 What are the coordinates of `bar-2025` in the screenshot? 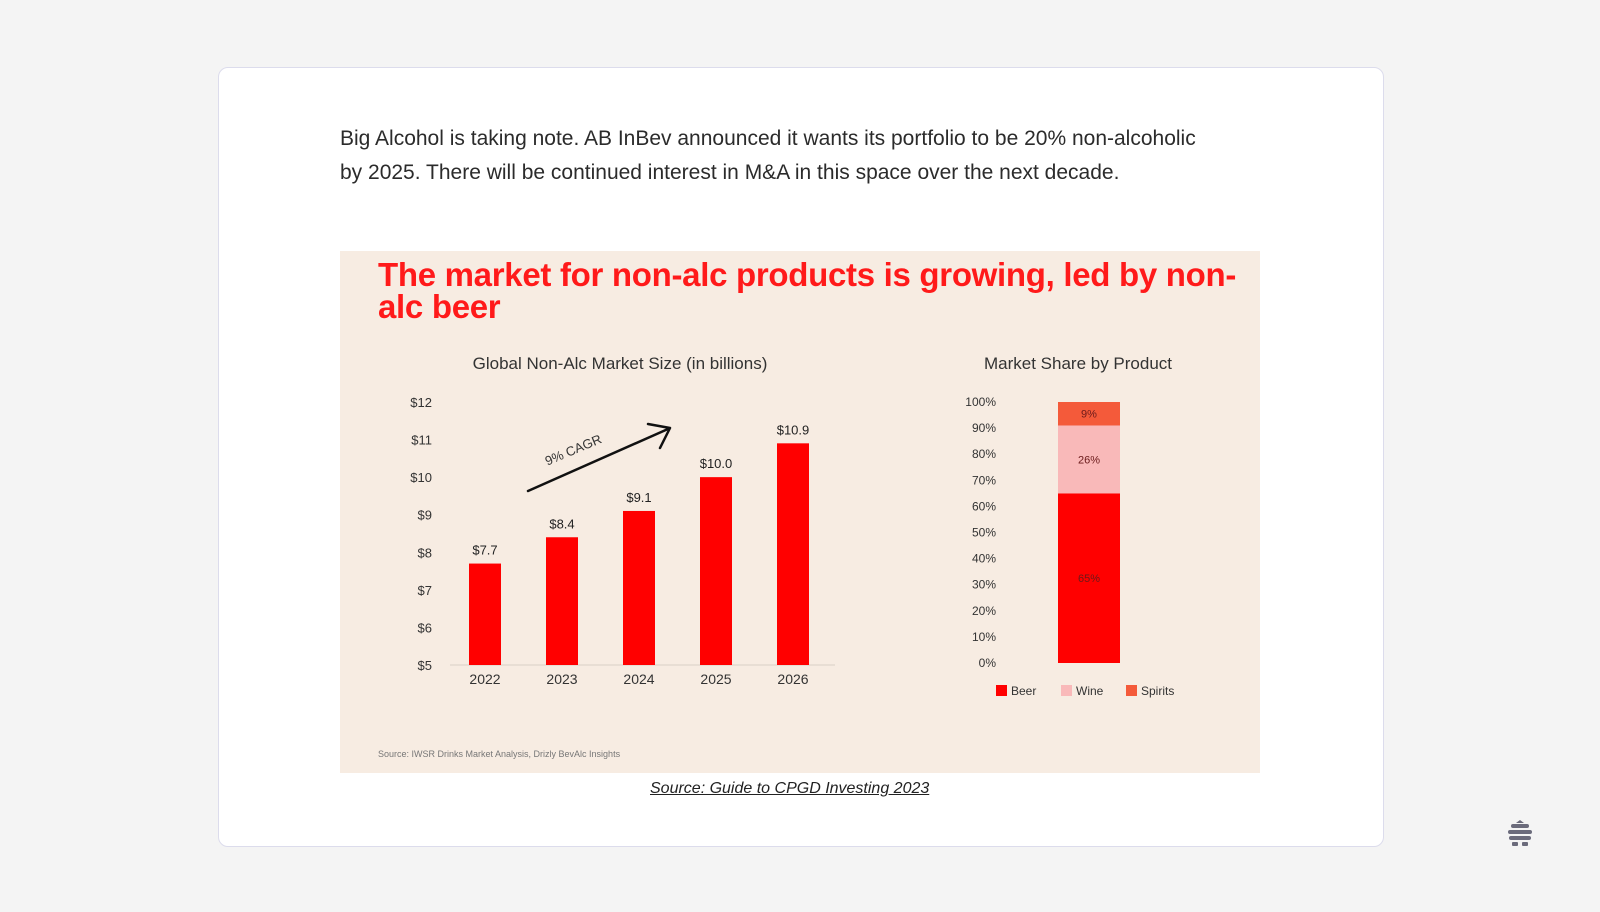 It's located at (716, 571).